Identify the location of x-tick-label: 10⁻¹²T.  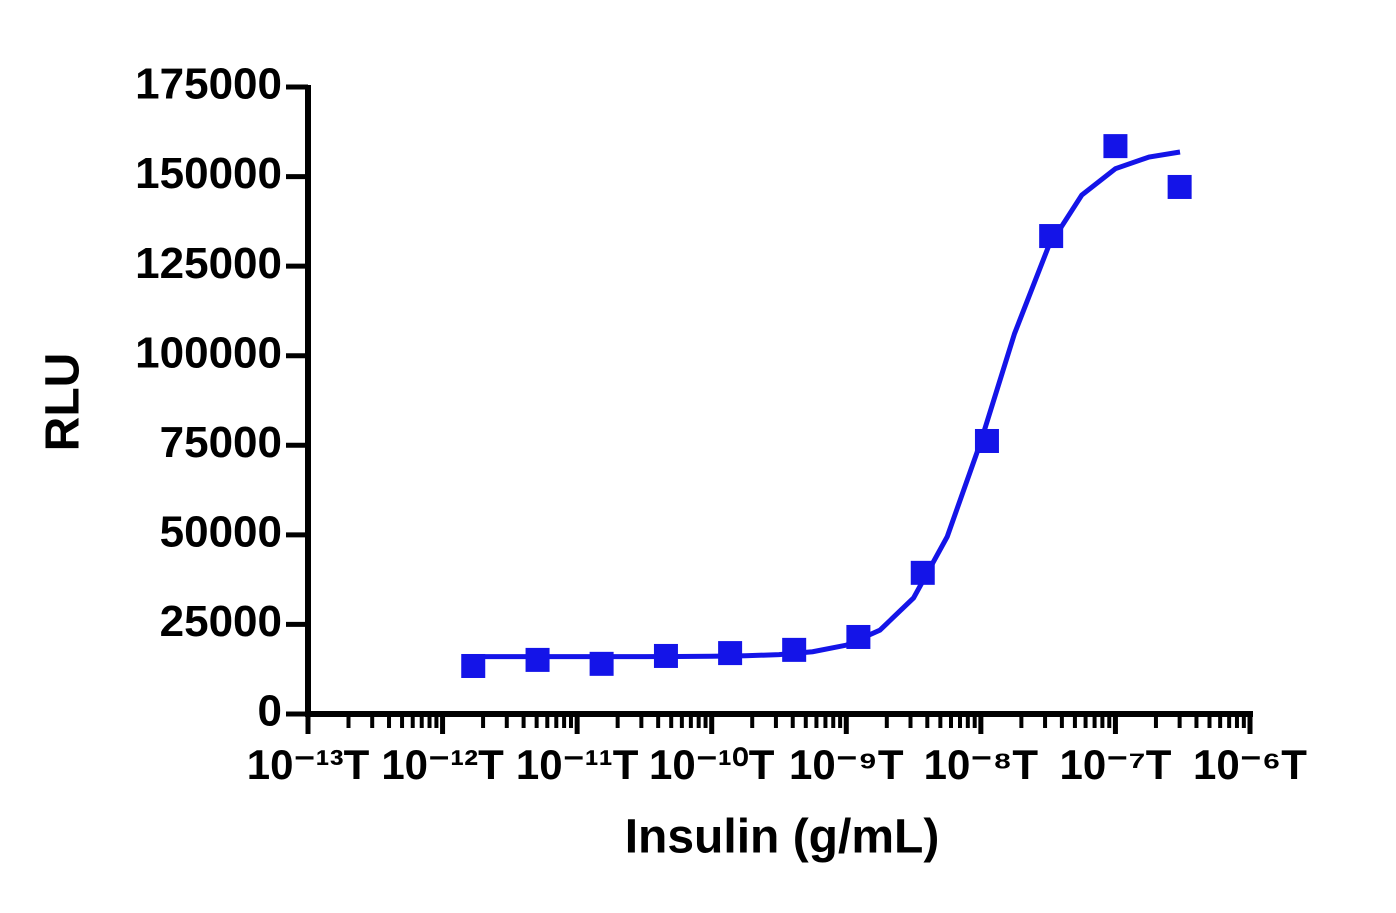
(442, 764).